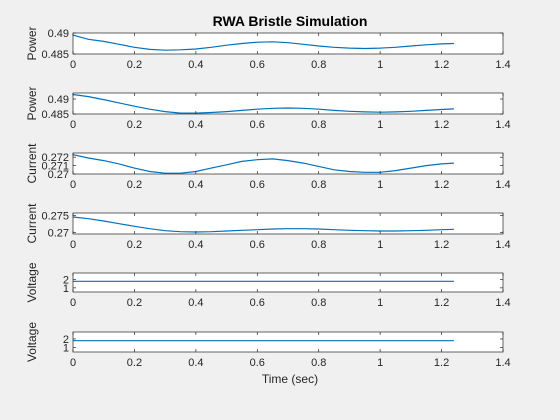 The width and height of the screenshot is (560, 420). I want to click on y-tick-label: 0.275, so click(55, 217).